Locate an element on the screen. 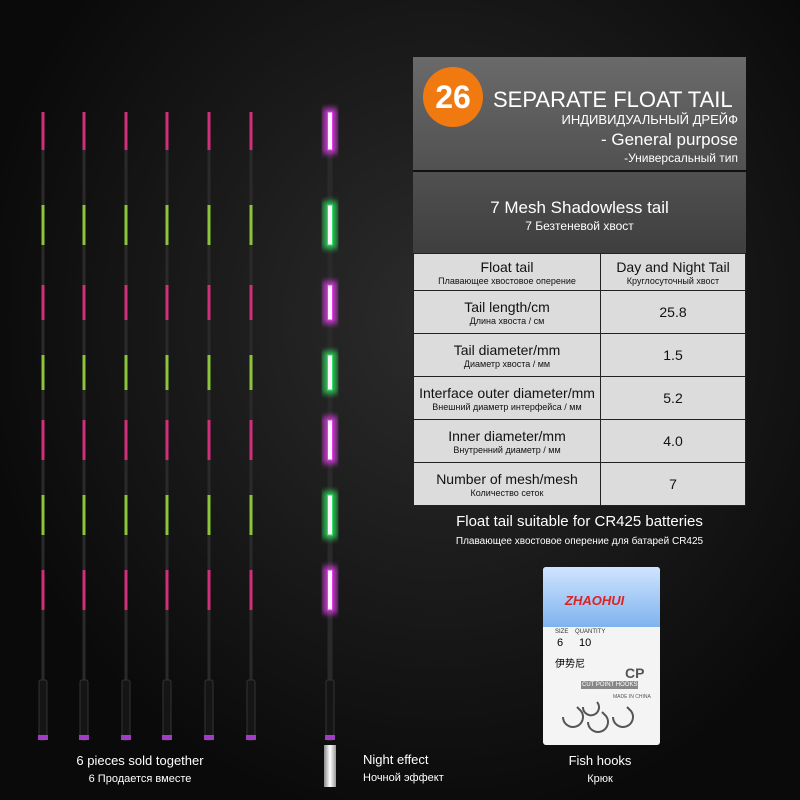  title: SEPARATE FLOAT TAIL is located at coordinates (613, 99).